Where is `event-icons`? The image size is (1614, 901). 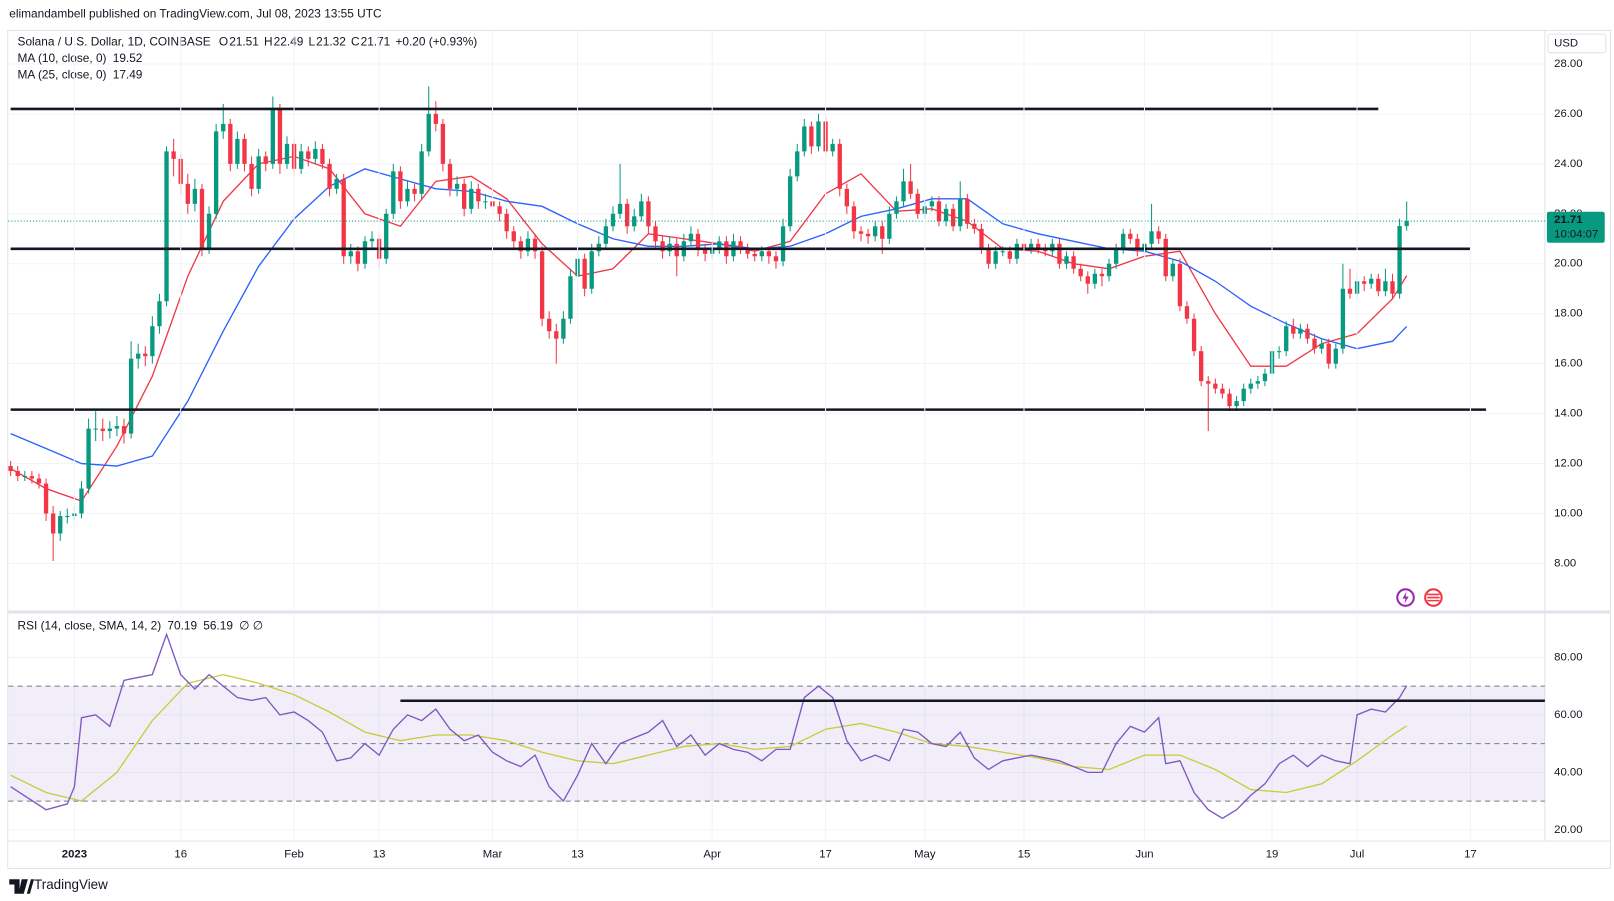
event-icons is located at coordinates (1419, 597).